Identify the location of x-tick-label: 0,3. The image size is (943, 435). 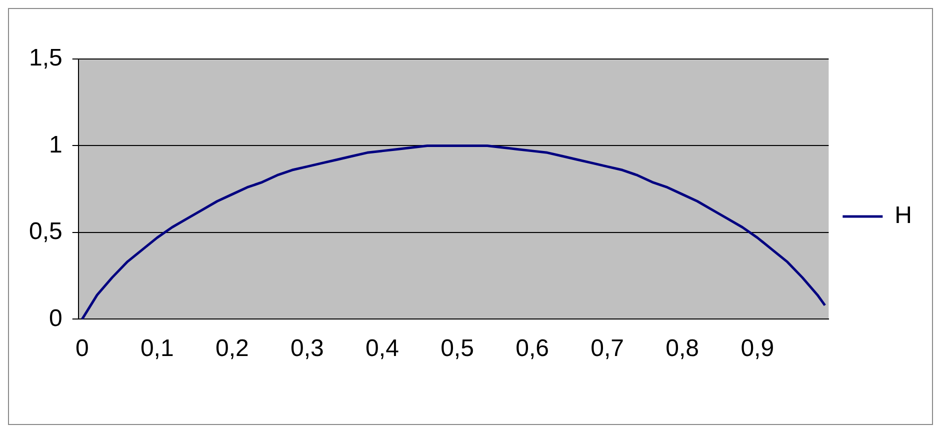
(307, 348).